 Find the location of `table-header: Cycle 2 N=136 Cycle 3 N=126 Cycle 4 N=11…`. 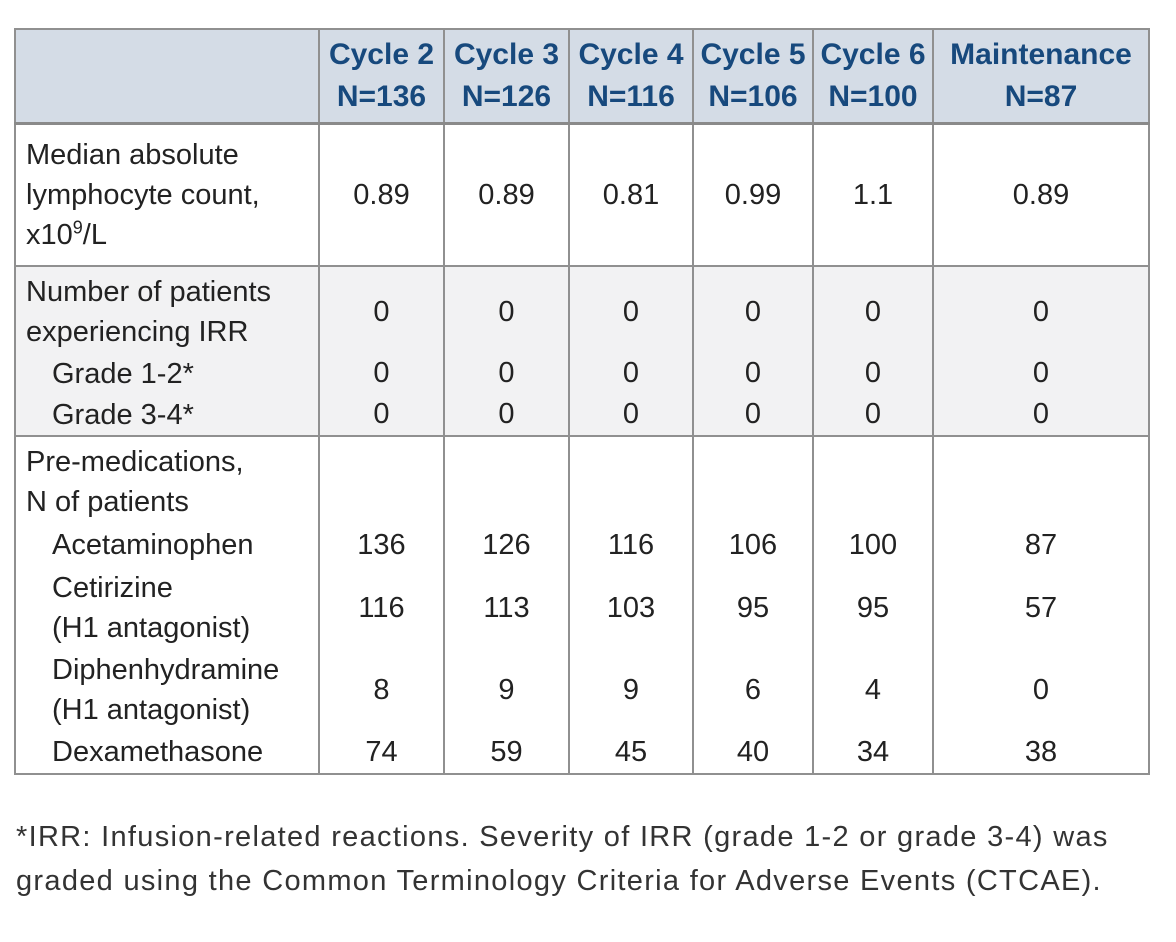

table-header: Cycle 2 N=136 Cycle 3 N=126 Cycle 4 N=11… is located at coordinates (582, 76).